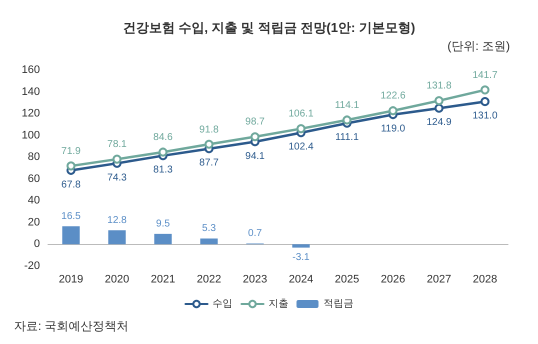 The width and height of the screenshot is (538, 344). What do you see at coordinates (117, 144) in the screenshot?
I see `data-label: 78.1` at bounding box center [117, 144].